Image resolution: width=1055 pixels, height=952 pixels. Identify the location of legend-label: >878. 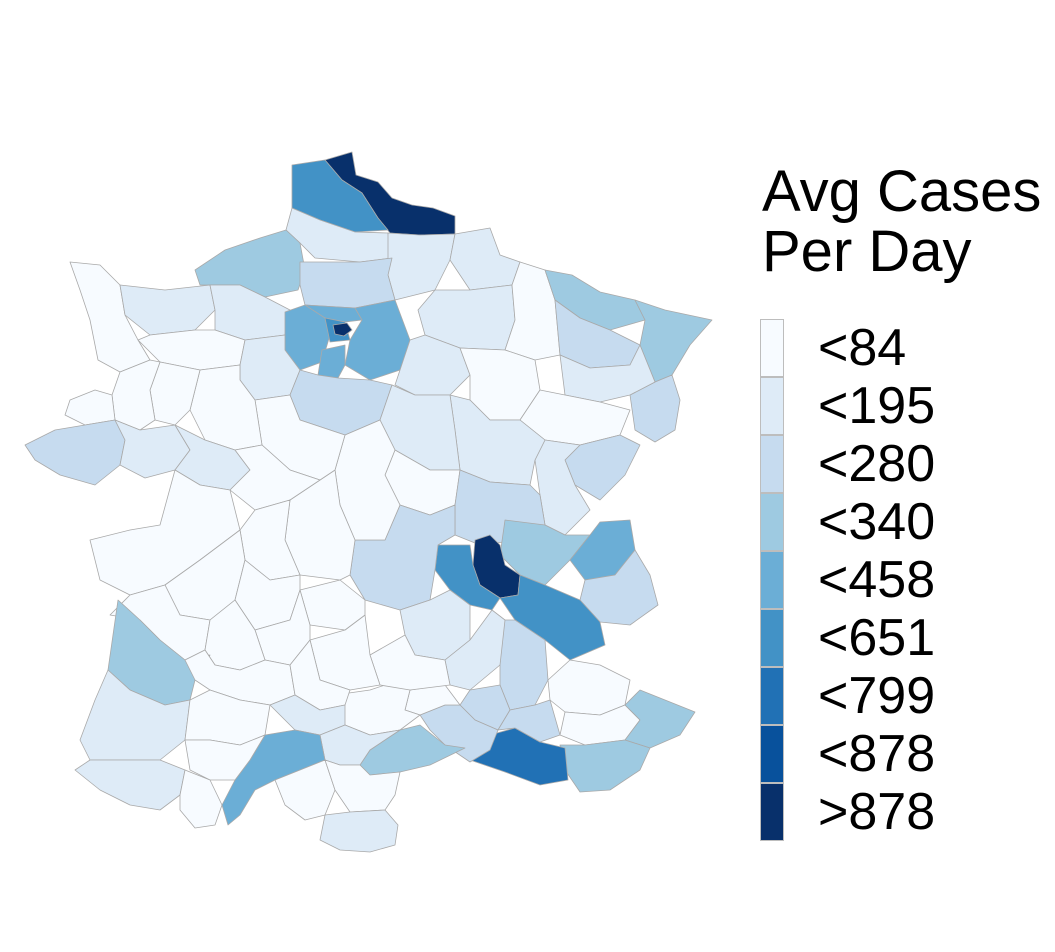
(877, 812).